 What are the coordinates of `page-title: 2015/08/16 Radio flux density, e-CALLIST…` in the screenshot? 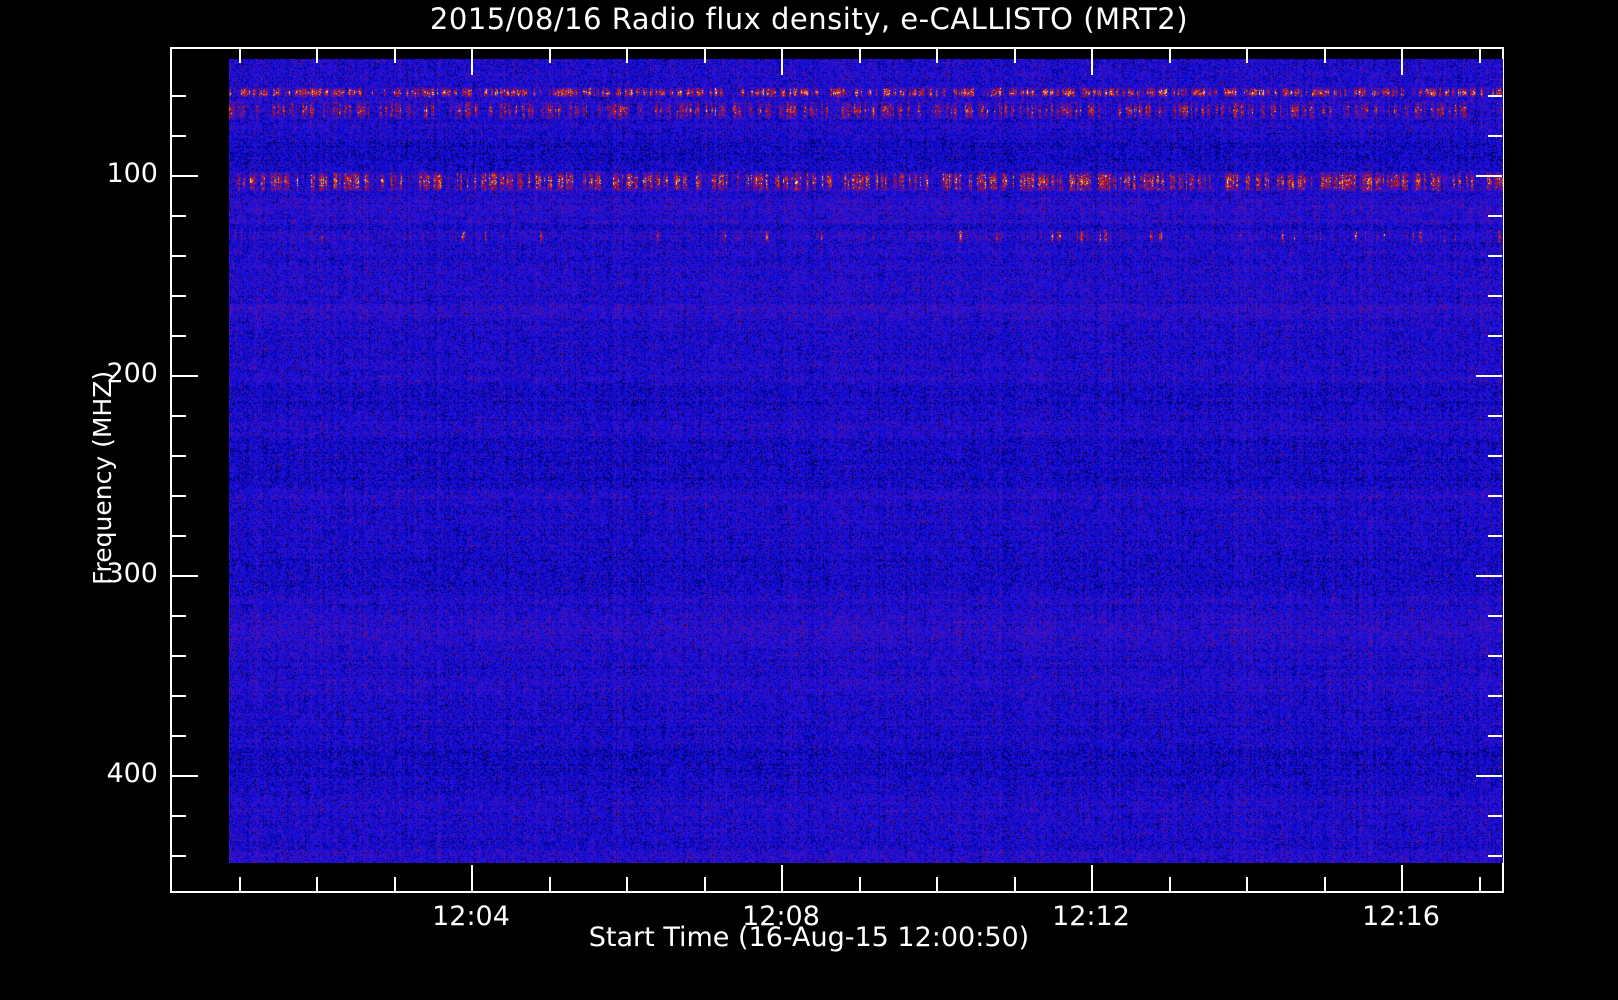 It's located at (809, 19).